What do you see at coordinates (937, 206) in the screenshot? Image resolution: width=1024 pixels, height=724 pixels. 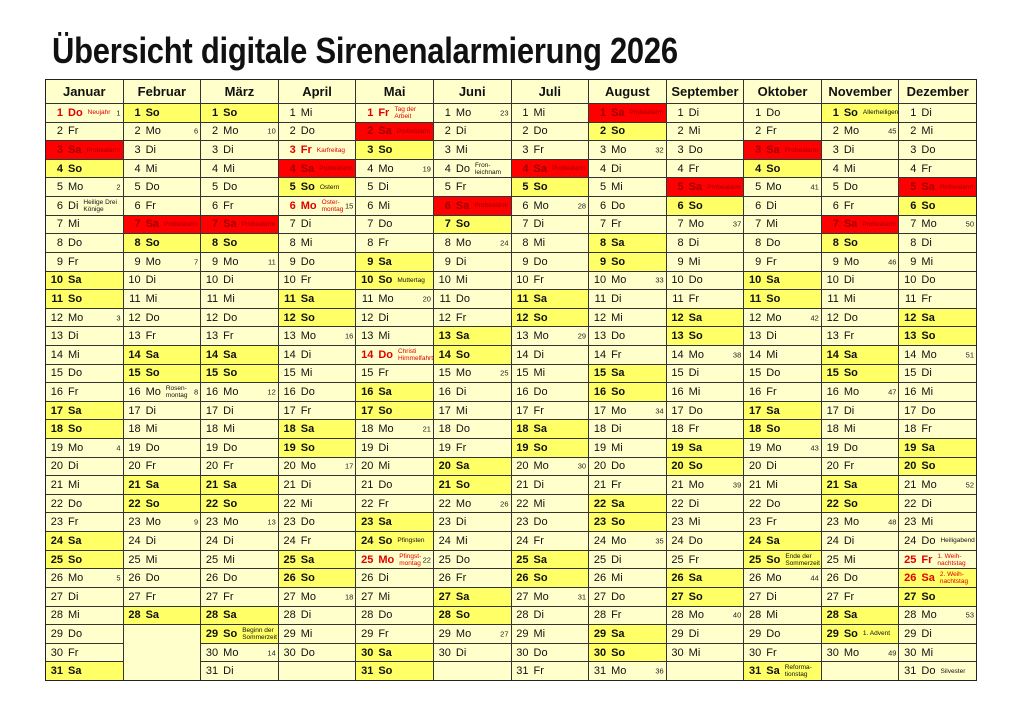 I see `day-cell: 6 So` at bounding box center [937, 206].